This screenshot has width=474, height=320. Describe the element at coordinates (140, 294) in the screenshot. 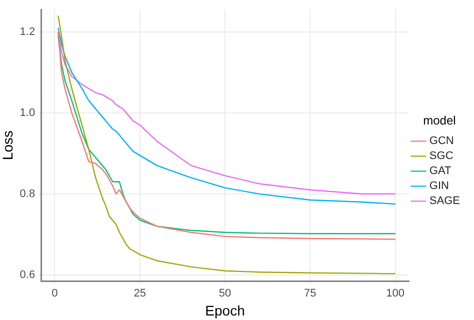

I see `x-tick-label: 25` at that location.